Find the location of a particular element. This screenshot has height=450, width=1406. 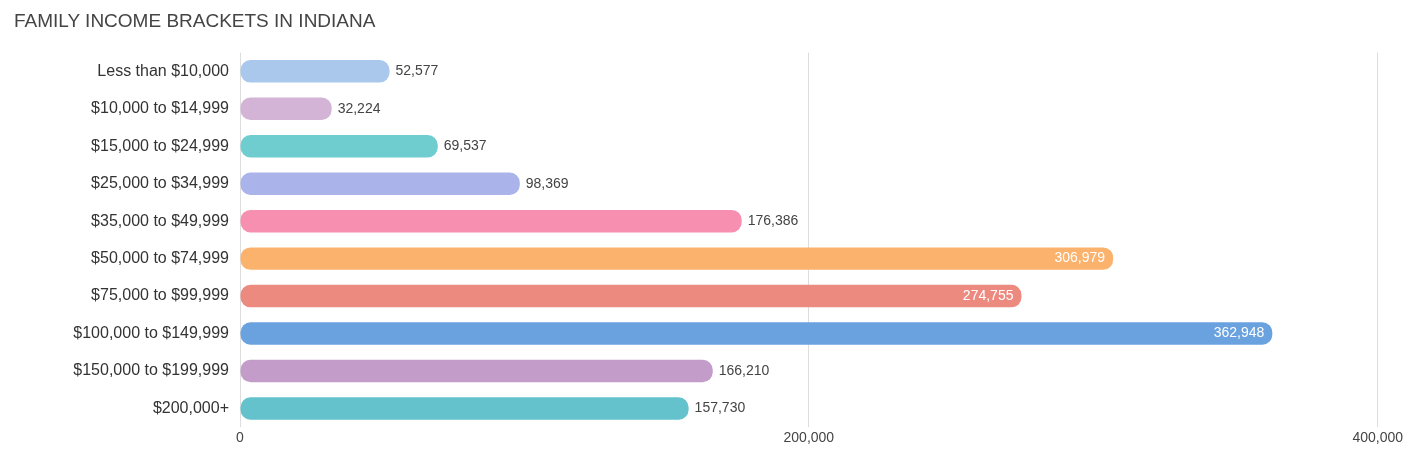

y-tick-label: $200,000+ is located at coordinates (190, 407).